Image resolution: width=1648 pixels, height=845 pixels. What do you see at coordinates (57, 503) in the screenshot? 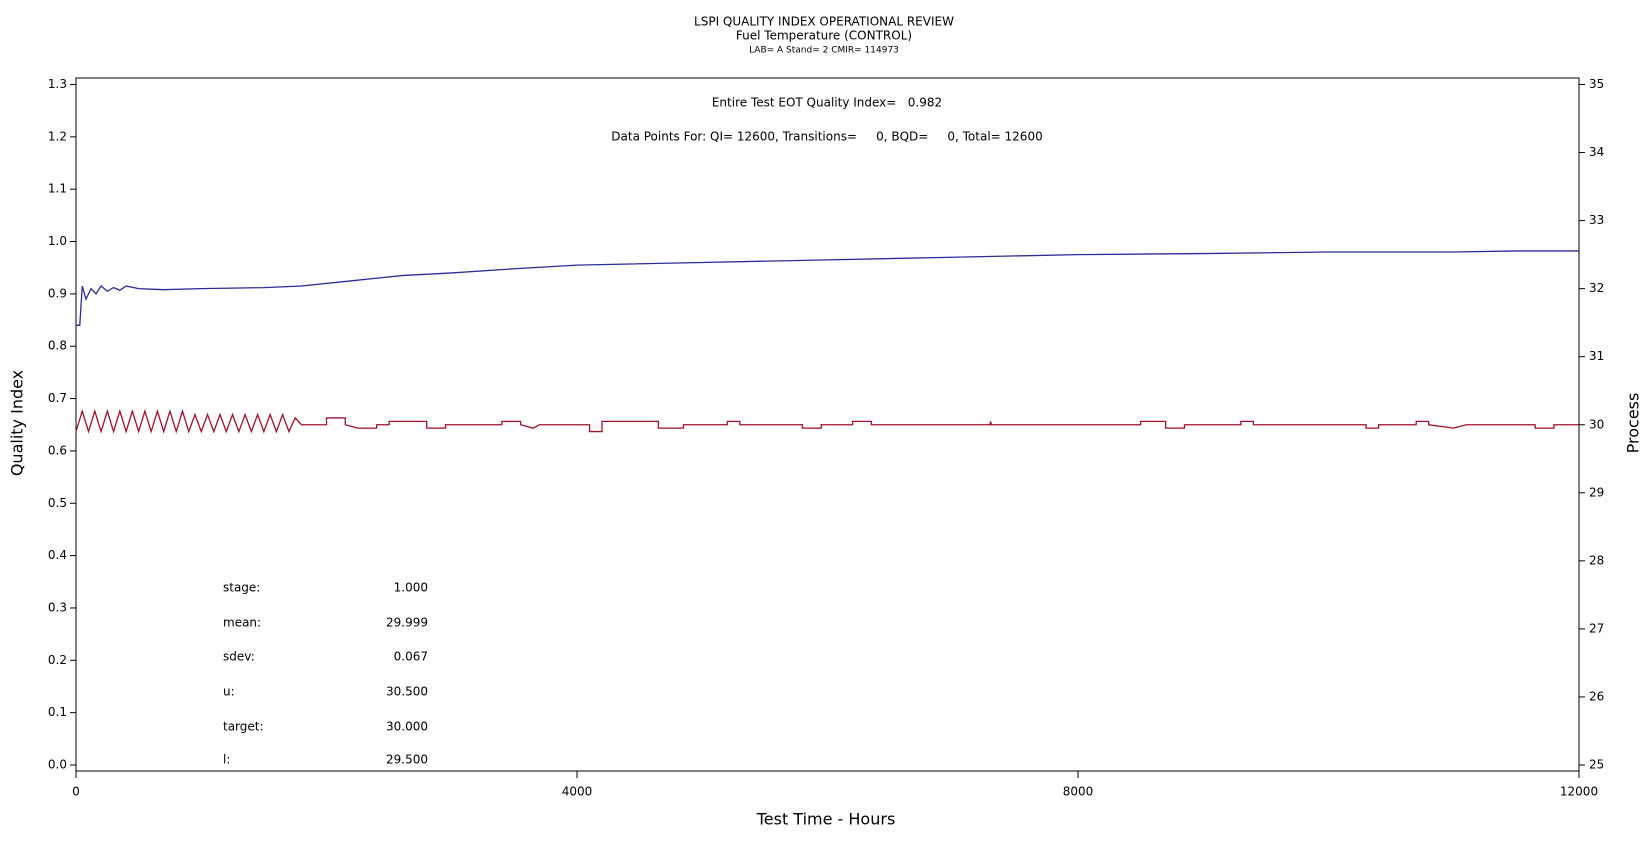
I see `y-tick-label: 0.5` at bounding box center [57, 503].